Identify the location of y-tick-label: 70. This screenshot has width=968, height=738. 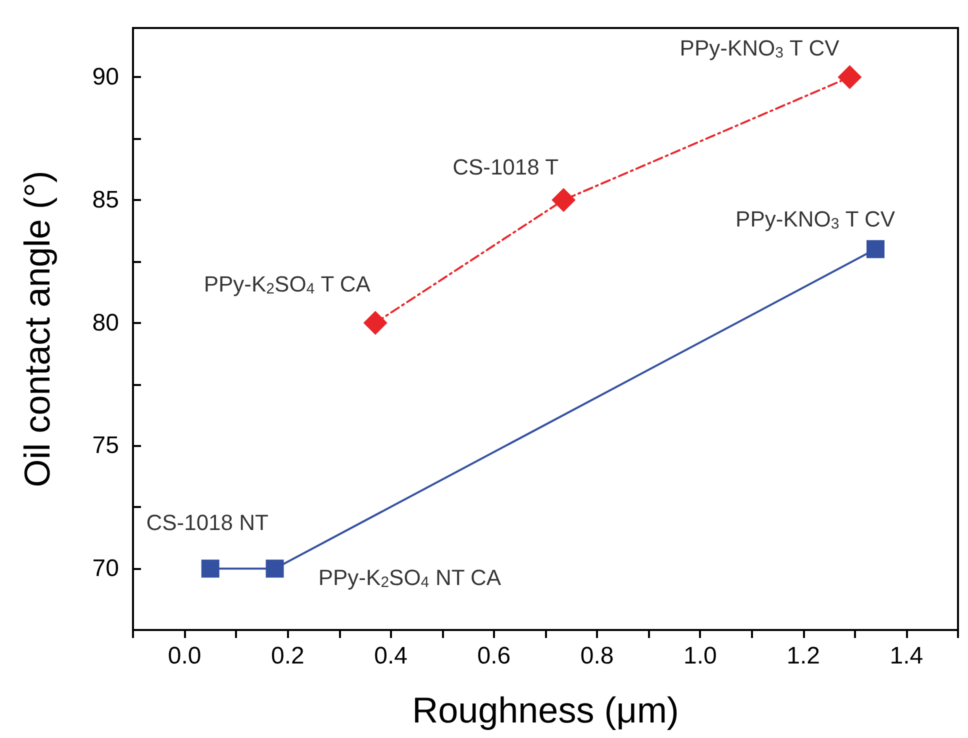
(105, 568).